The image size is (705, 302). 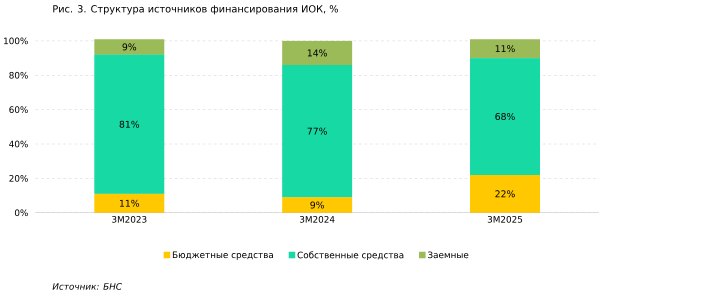 What do you see at coordinates (505, 219) in the screenshot?
I see `x-tick-label: 3М2025` at bounding box center [505, 219].